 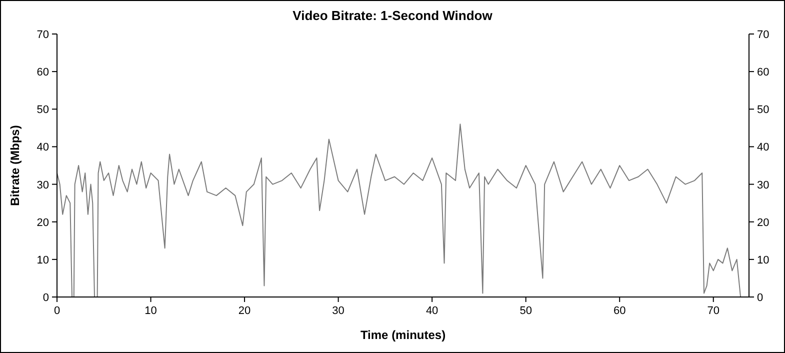 I want to click on y-tick-label: 70, so click(x=42, y=35).